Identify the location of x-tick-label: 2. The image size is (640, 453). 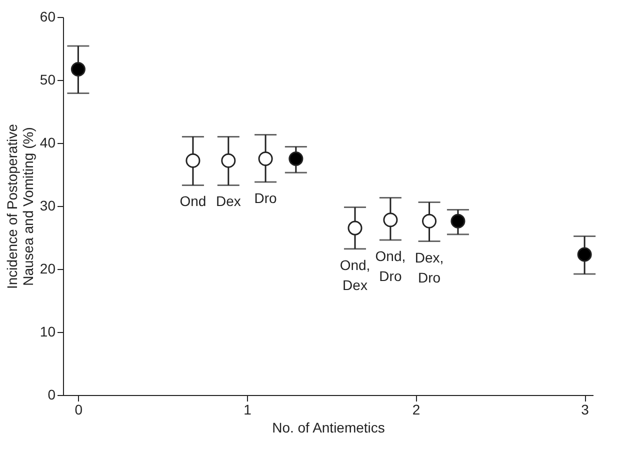
(416, 410).